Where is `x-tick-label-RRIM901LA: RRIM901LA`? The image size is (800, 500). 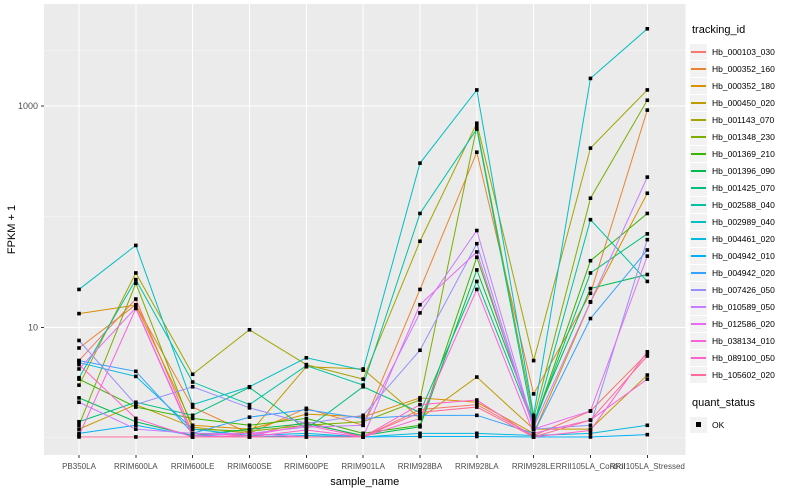 x-tick-label-RRIM901LA: RRIM901LA is located at coordinates (363, 466).